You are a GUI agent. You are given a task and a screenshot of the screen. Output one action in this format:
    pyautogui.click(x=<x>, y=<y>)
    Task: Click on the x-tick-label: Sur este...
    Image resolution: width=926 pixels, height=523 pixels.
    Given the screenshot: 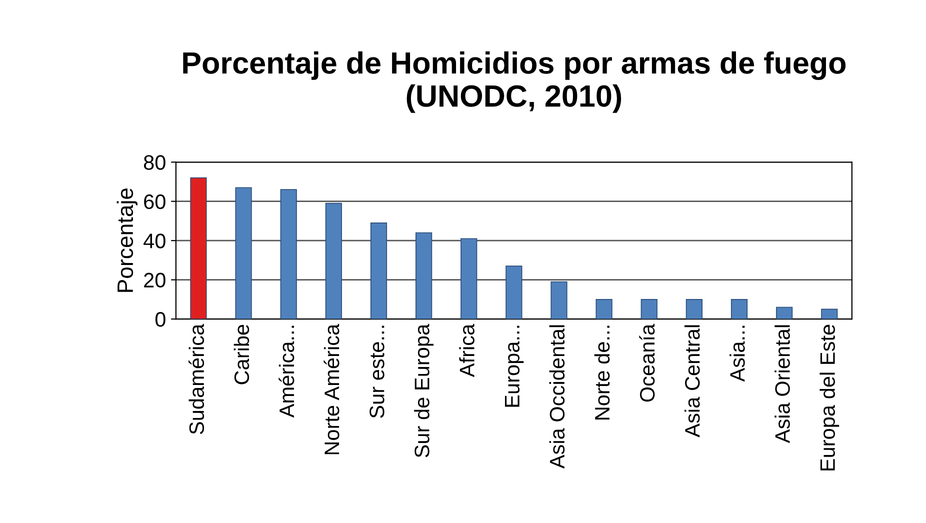 What is the action you would take?
    pyautogui.click(x=377, y=372)
    